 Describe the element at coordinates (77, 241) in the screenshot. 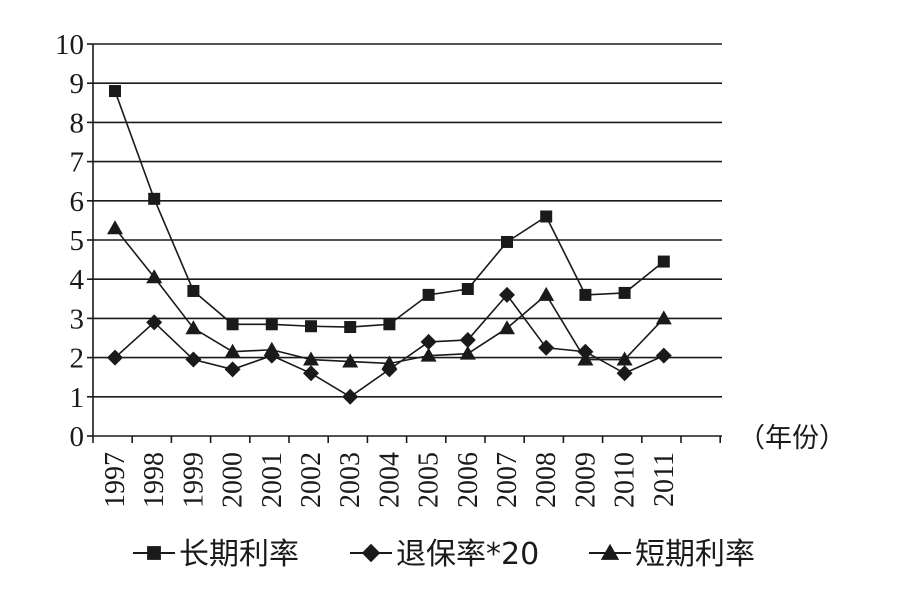

I see `y-tick-label: 5` at that location.